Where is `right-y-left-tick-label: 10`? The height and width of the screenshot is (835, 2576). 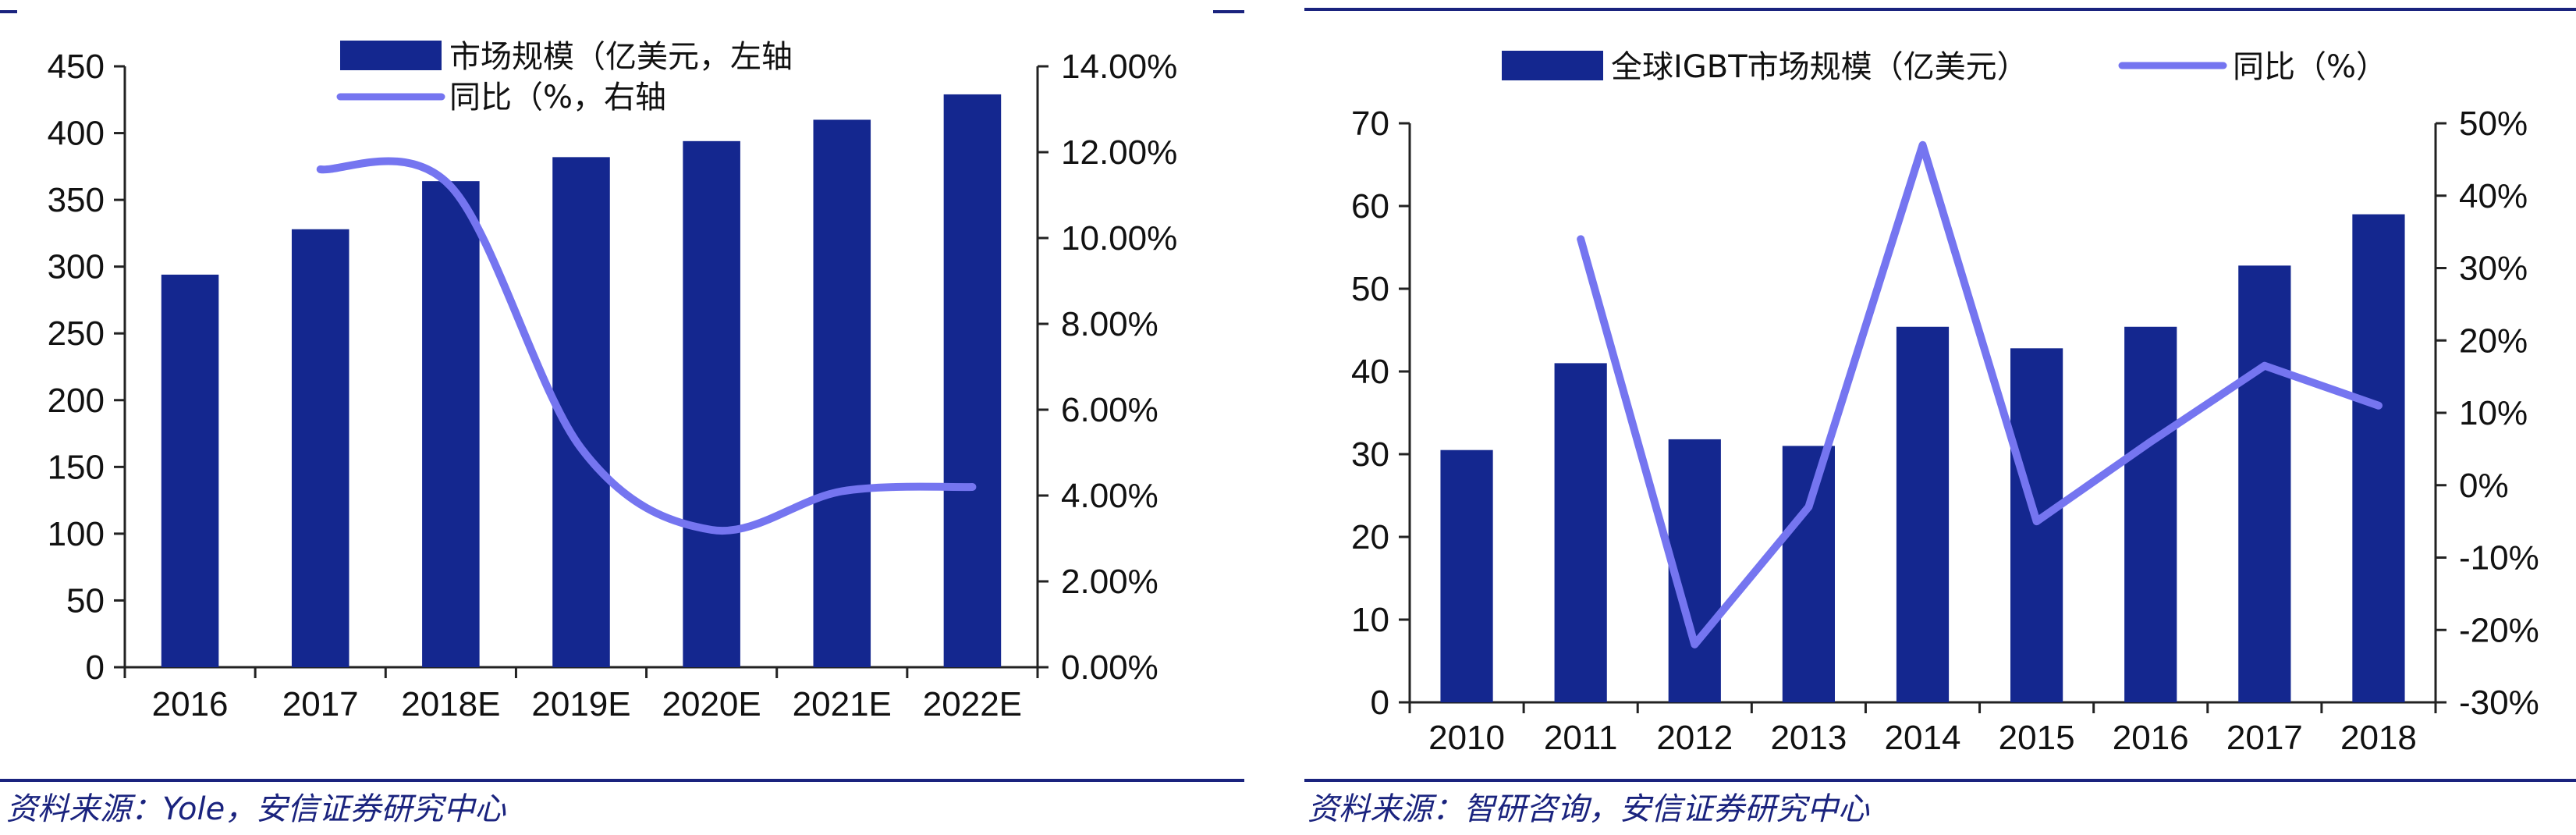 right-y-left-tick-label: 10 is located at coordinates (1370, 620).